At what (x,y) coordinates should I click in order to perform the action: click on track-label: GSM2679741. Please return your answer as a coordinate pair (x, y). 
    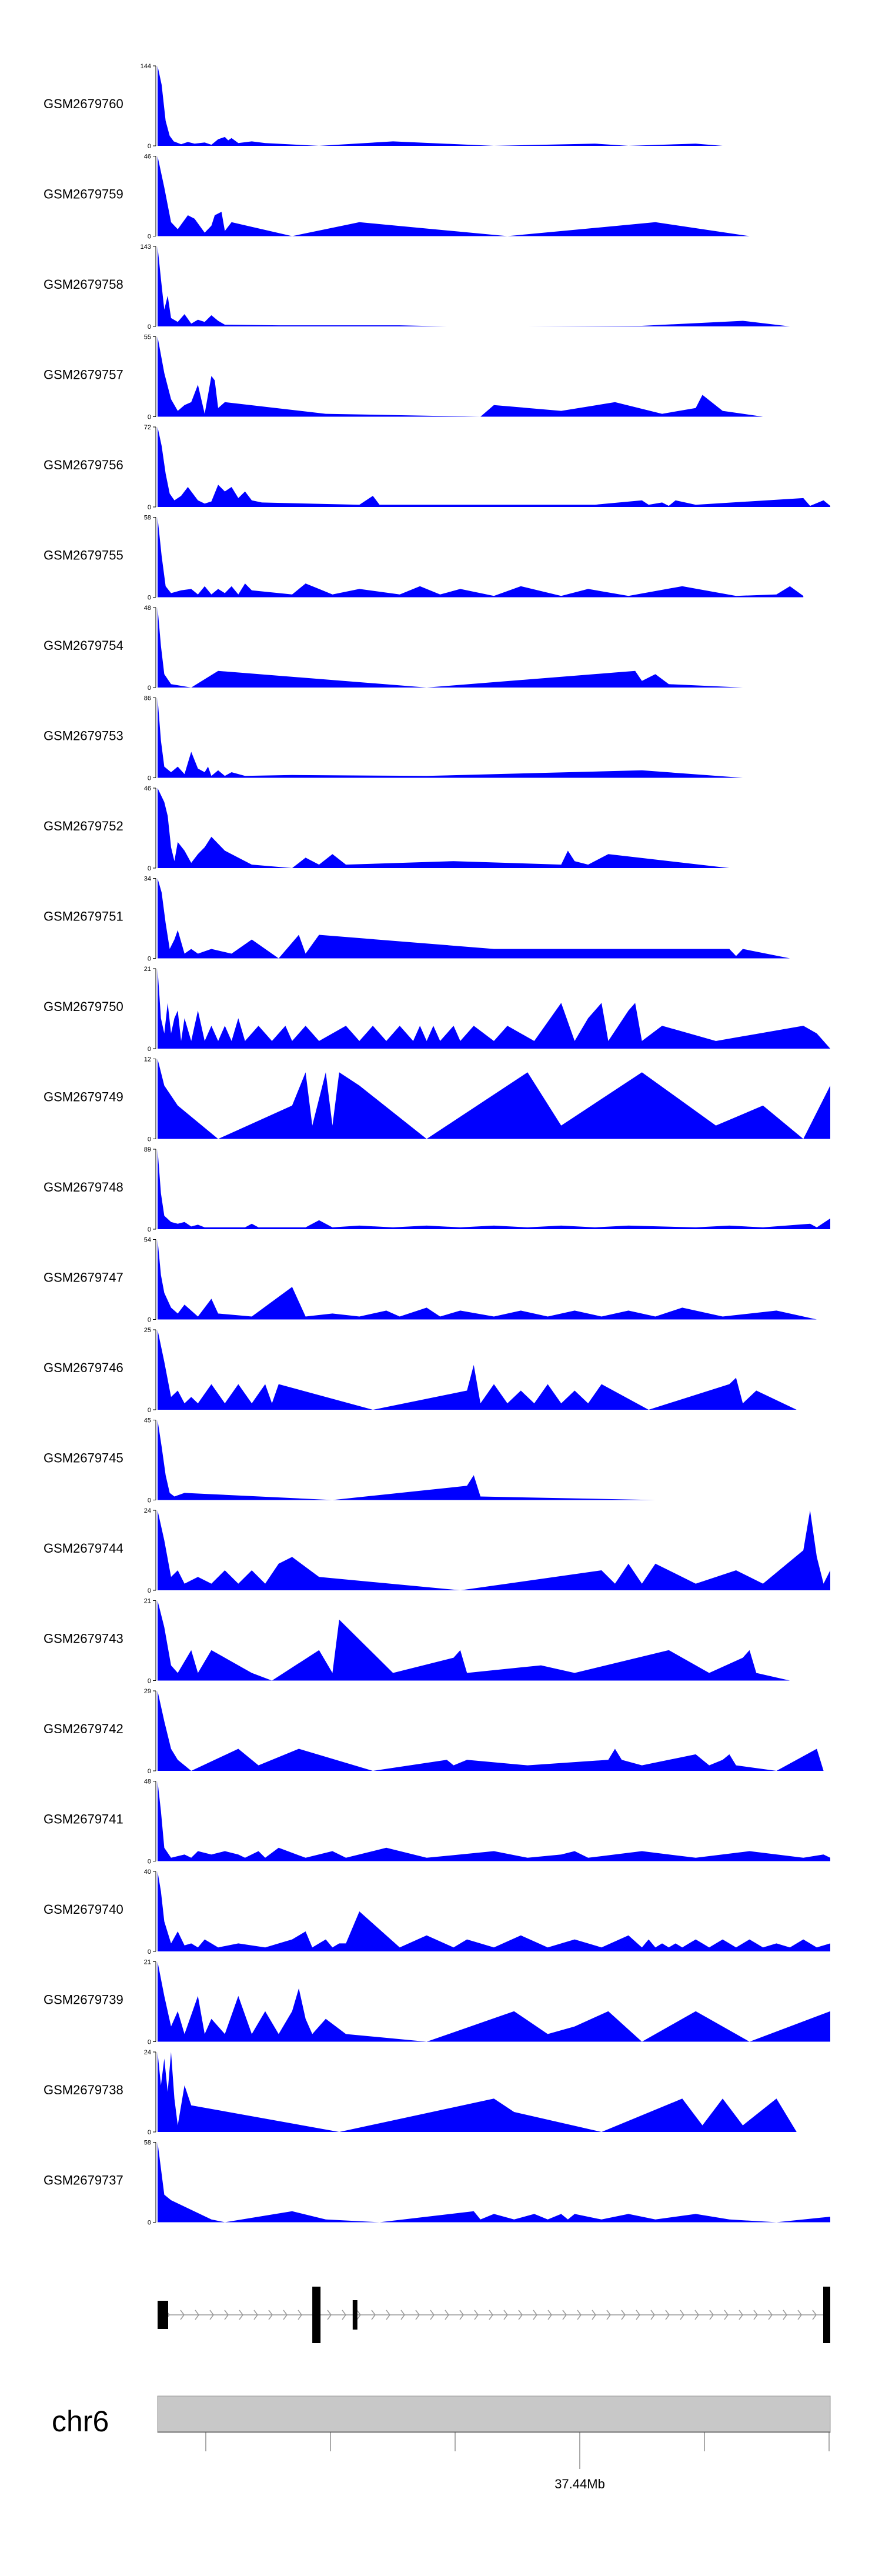
    Looking at the image, I should click on (83, 1819).